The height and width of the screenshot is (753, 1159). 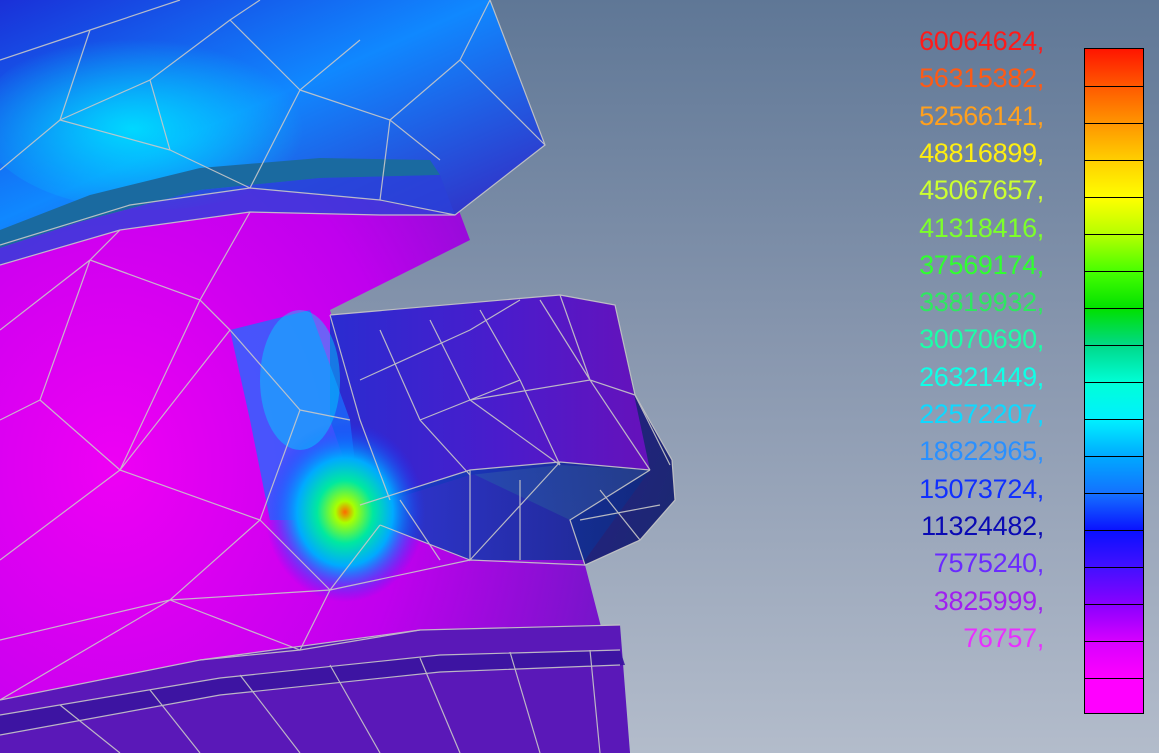 I want to click on legend-value-label: 15073724,, so click(x=981, y=488).